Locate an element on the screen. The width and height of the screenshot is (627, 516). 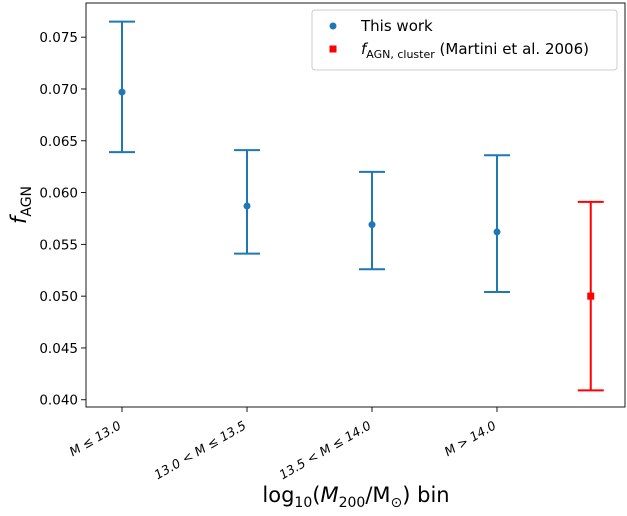
y-axis: 0.040 0.045 0.050 0.055 0.060 0.065 0.070 0.075 is located at coordinates (62, 219).